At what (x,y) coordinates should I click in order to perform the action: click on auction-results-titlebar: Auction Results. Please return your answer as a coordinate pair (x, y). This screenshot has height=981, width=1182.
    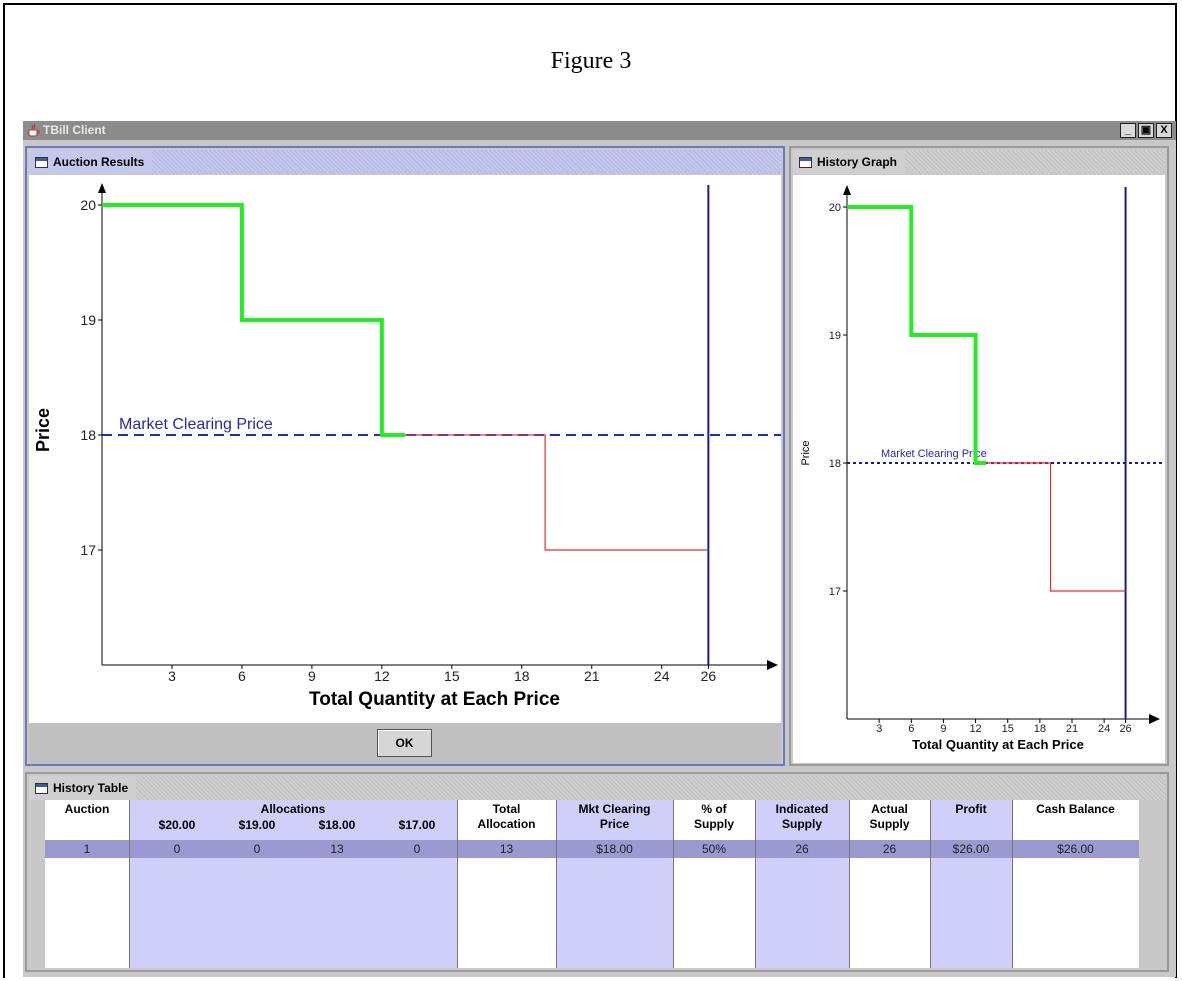
    Looking at the image, I should click on (405, 162).